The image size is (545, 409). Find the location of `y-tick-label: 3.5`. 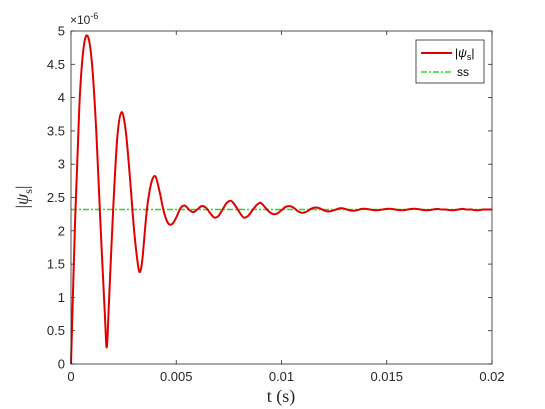

y-tick-label: 3.5 is located at coordinates (56, 130).